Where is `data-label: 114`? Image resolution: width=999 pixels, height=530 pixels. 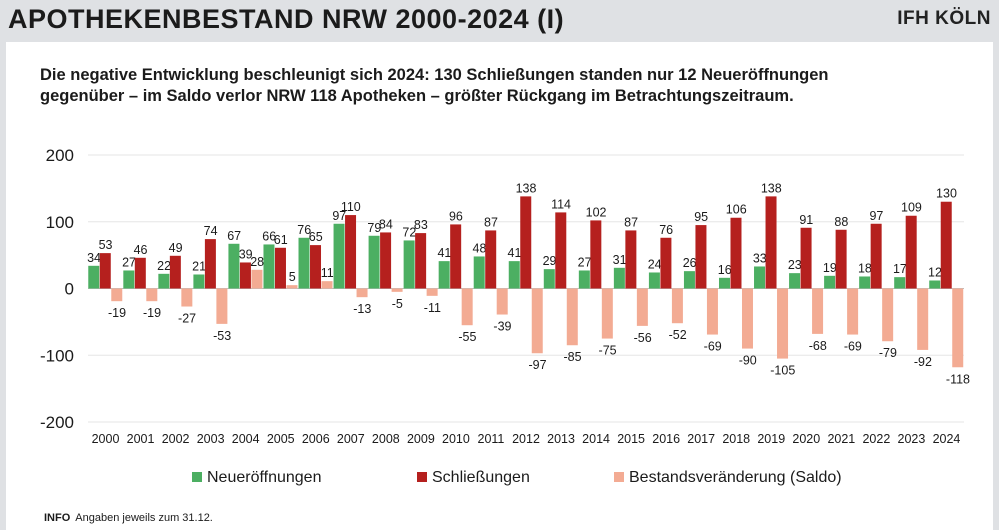
data-label: 114 is located at coordinates (561, 204).